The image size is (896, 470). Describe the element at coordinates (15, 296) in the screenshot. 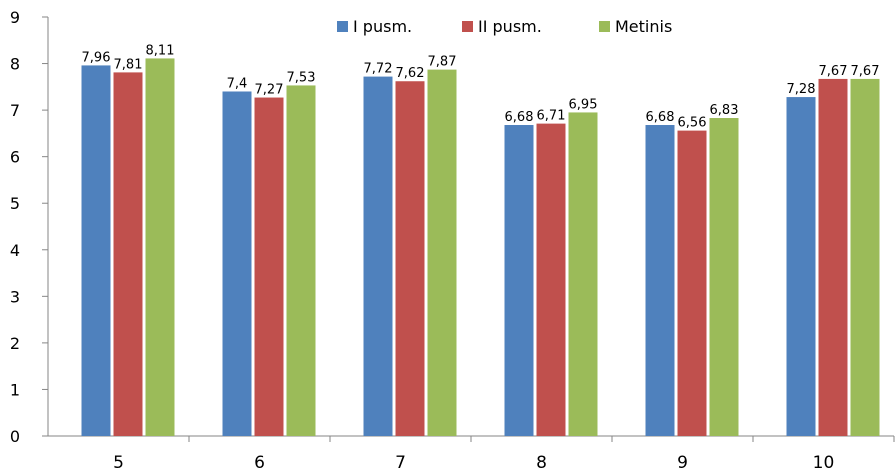

I see `y-tick-label: 3` at that location.